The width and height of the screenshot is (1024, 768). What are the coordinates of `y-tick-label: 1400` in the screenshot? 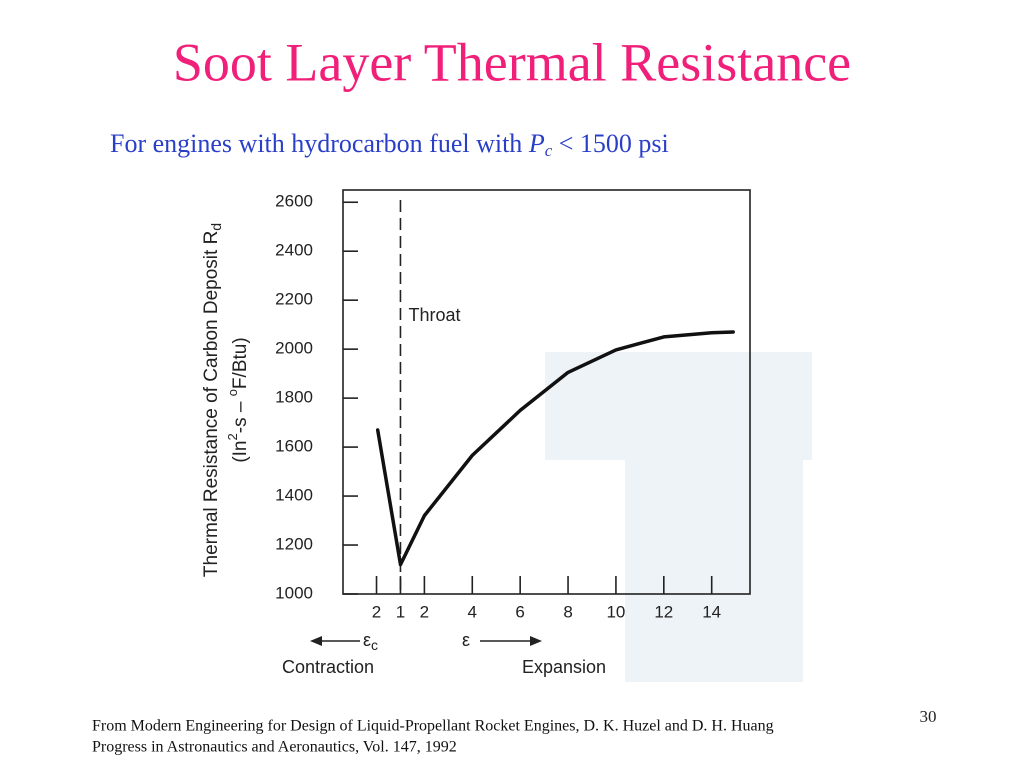 It's located at (294, 495).